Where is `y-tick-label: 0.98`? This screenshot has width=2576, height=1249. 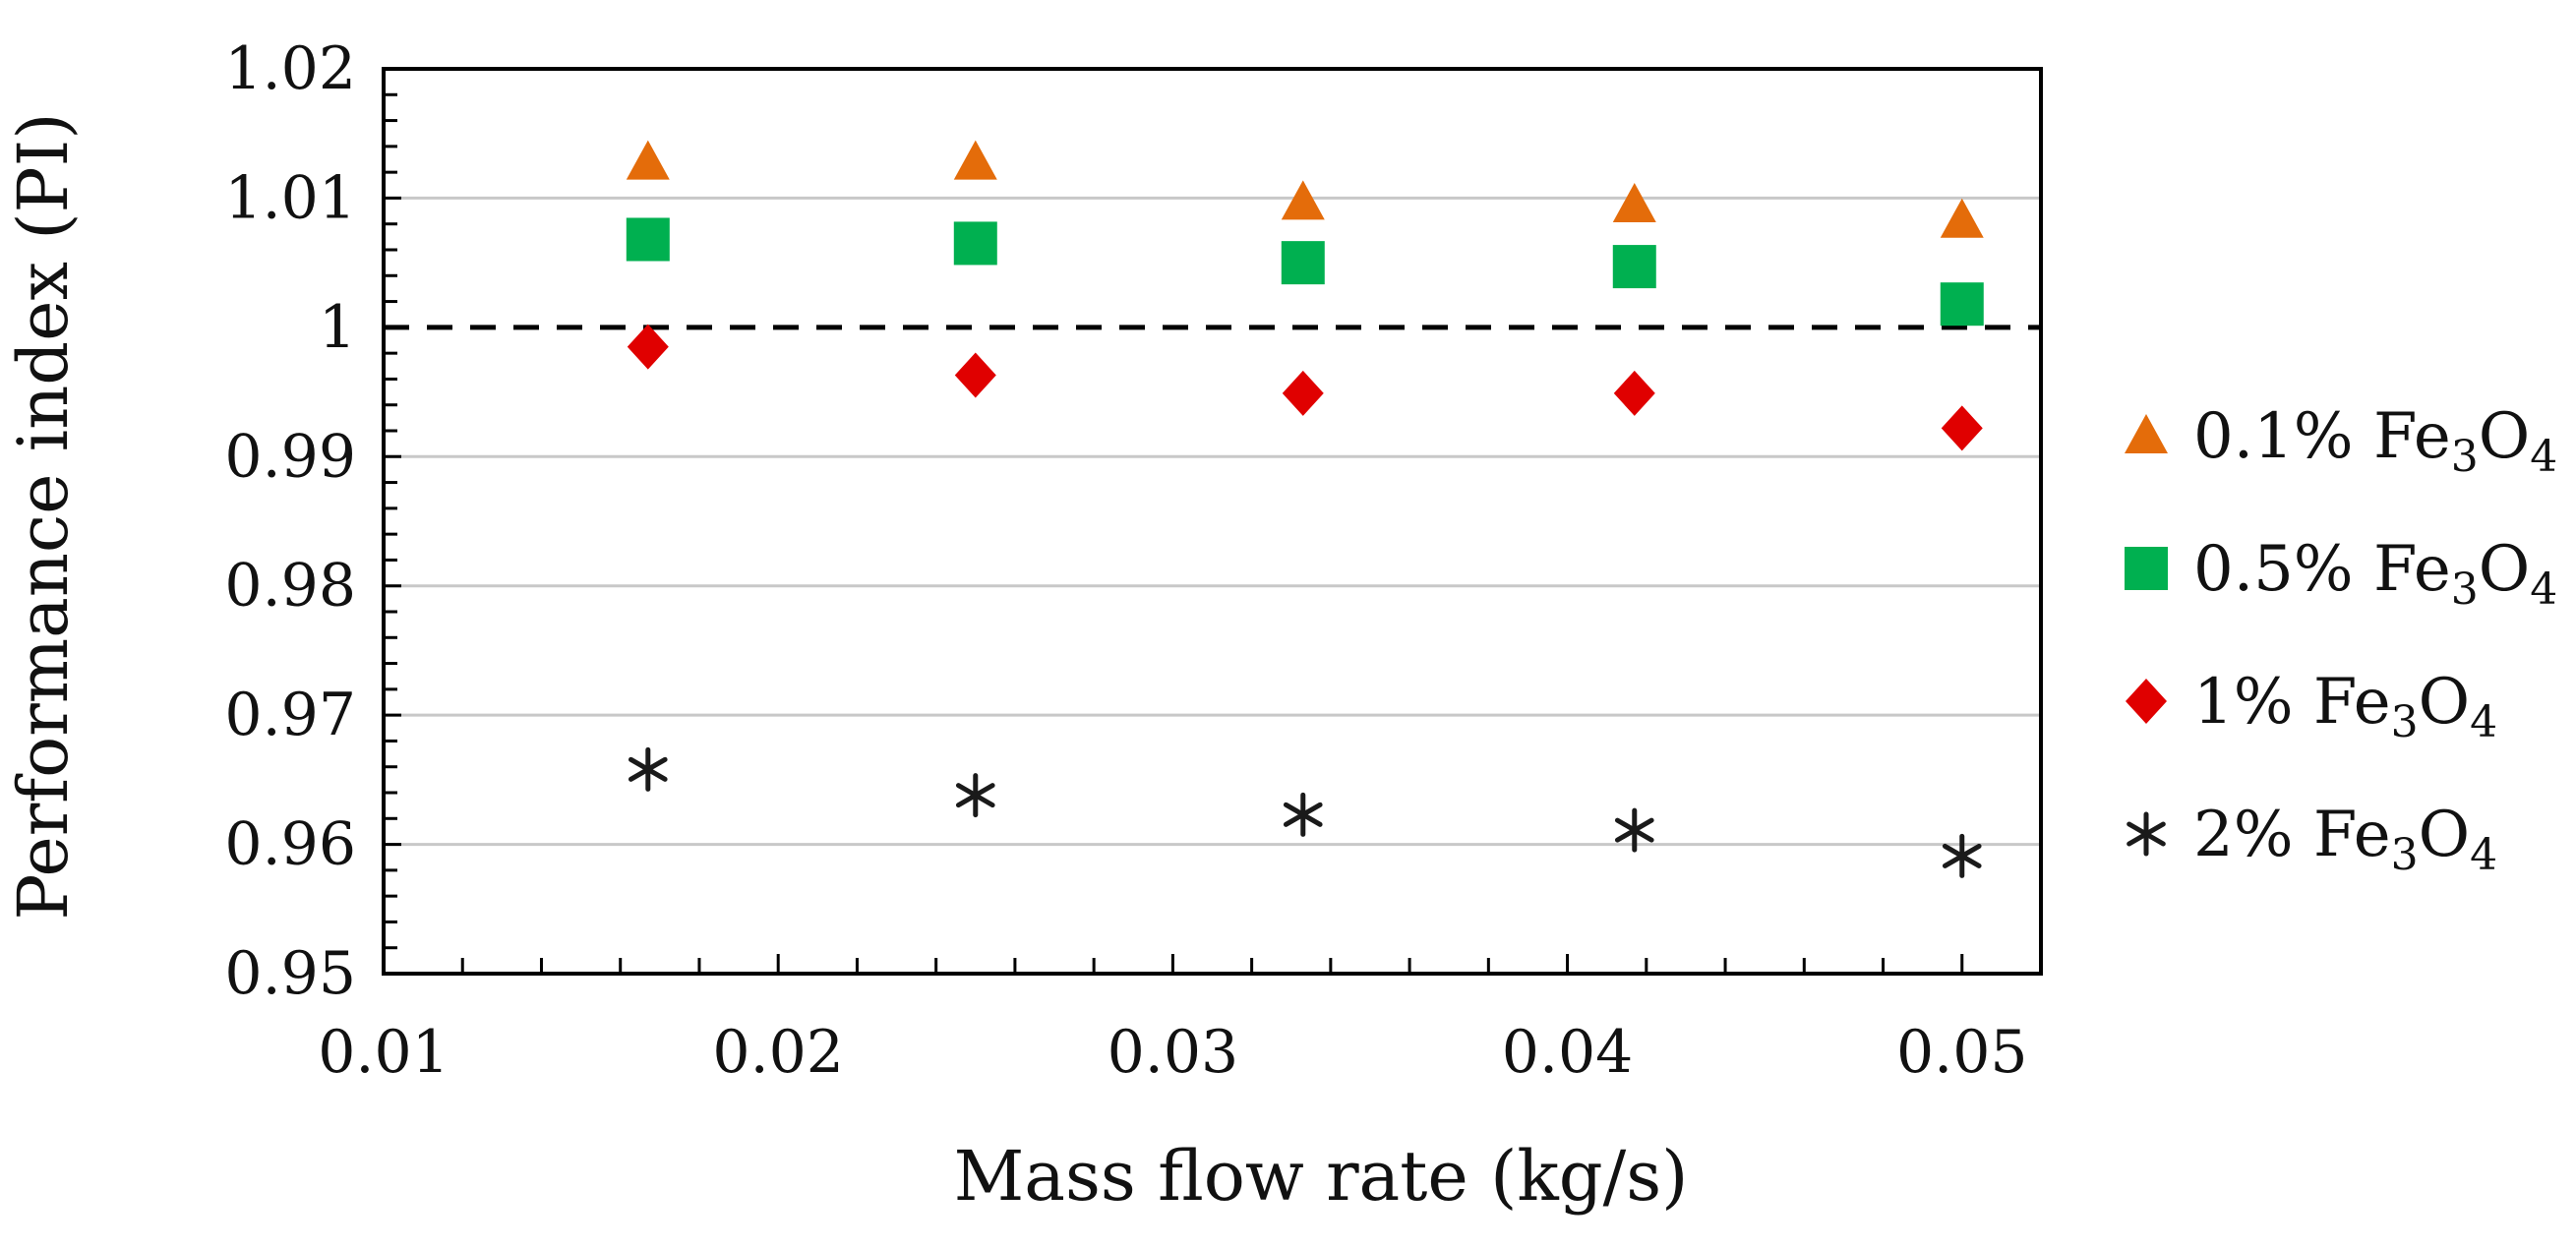 y-tick-label: 0.98 is located at coordinates (290, 587).